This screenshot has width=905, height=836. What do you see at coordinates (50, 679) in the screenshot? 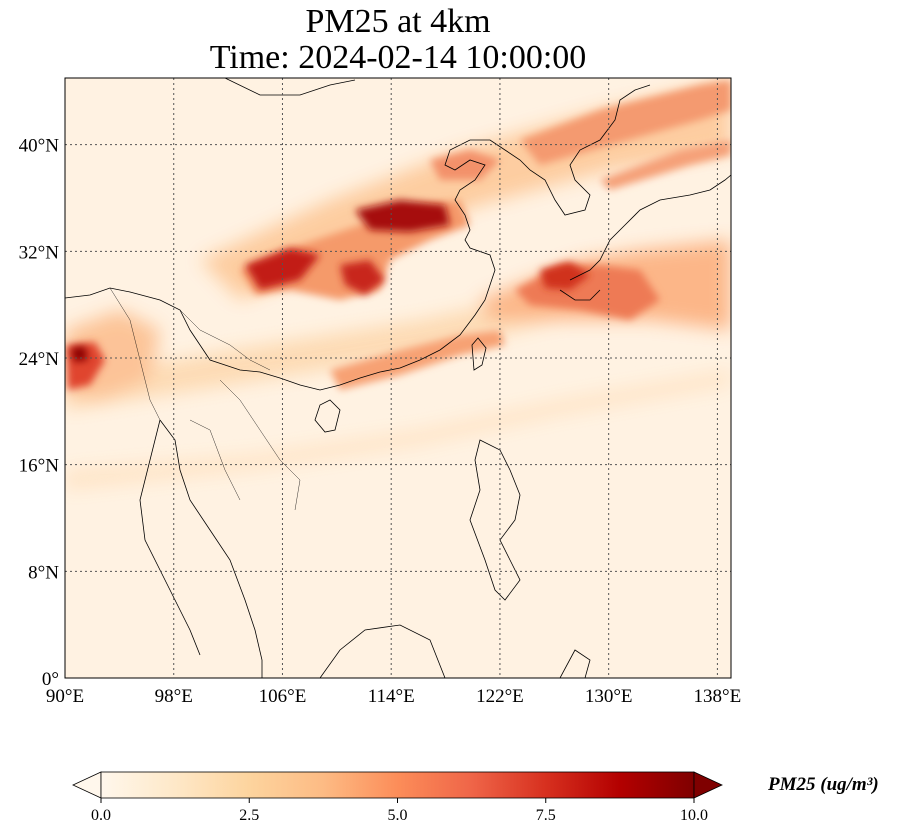
I see `latitude-tick-label: 0°` at bounding box center [50, 679].